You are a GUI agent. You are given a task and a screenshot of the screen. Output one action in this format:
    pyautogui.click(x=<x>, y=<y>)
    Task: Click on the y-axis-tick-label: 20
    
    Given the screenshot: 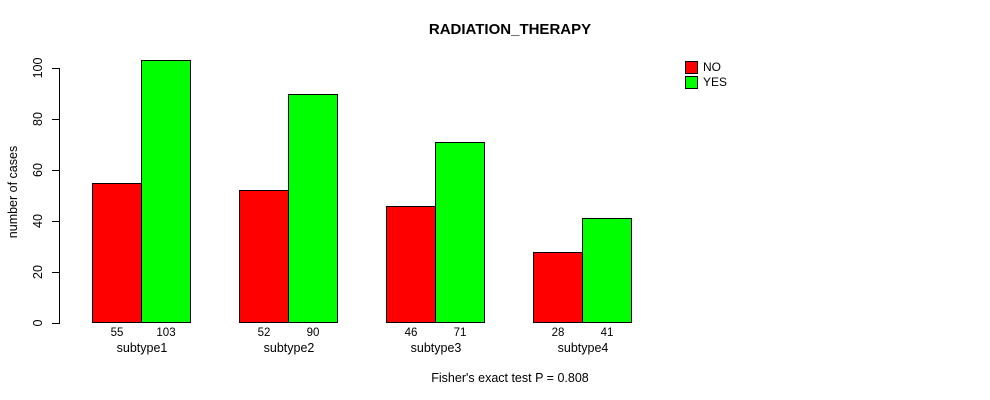 What is the action you would take?
    pyautogui.click(x=38, y=272)
    